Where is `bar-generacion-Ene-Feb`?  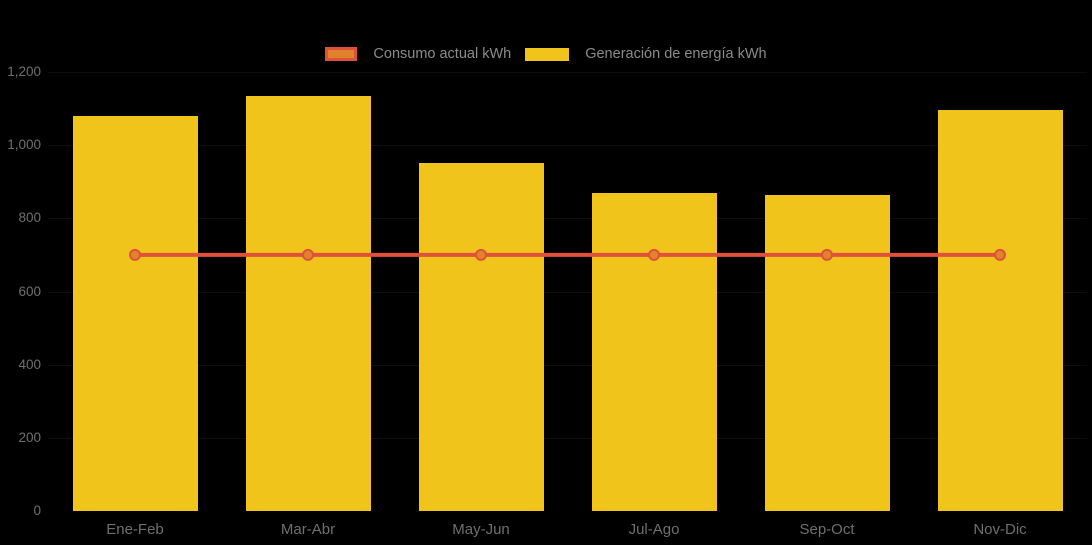
bar-generacion-Ene-Feb is located at coordinates (135, 313).